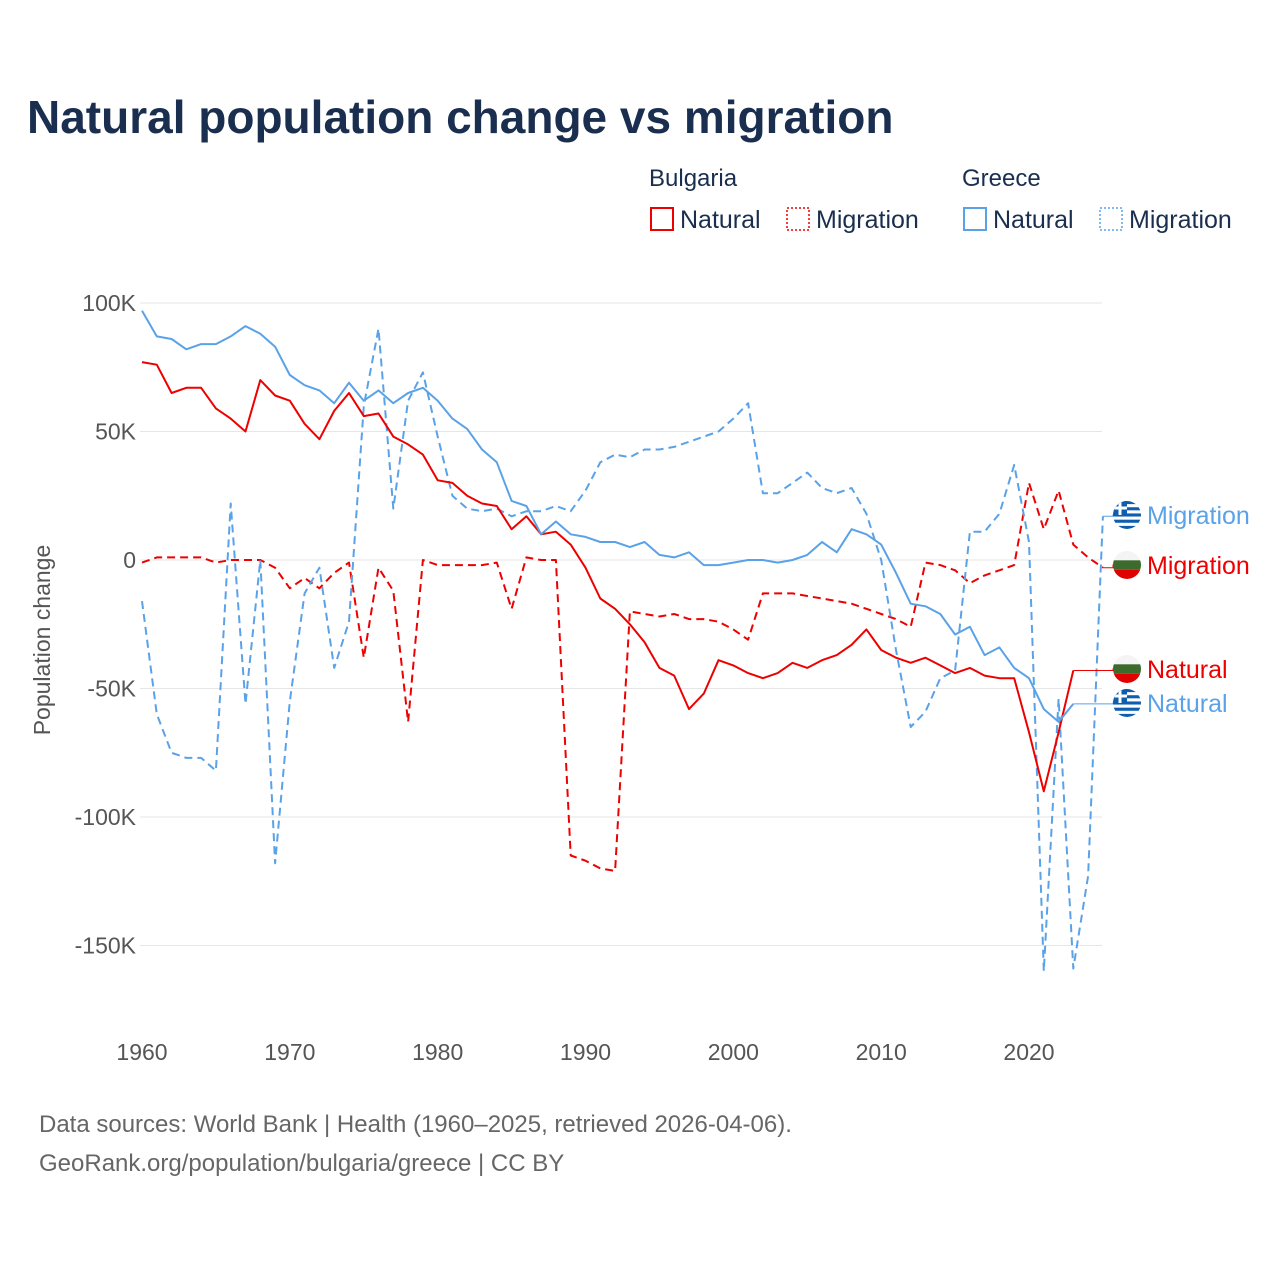 The width and height of the screenshot is (1280, 1285). What do you see at coordinates (42, 640) in the screenshot?
I see `y-axis-title: Population change` at bounding box center [42, 640].